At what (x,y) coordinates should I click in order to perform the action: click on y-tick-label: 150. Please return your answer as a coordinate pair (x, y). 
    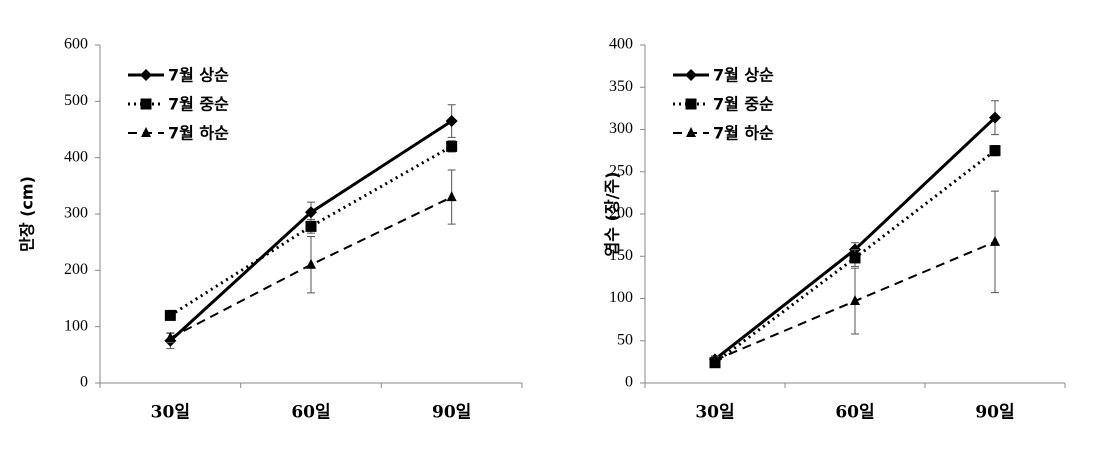
    Looking at the image, I should click on (621, 255).